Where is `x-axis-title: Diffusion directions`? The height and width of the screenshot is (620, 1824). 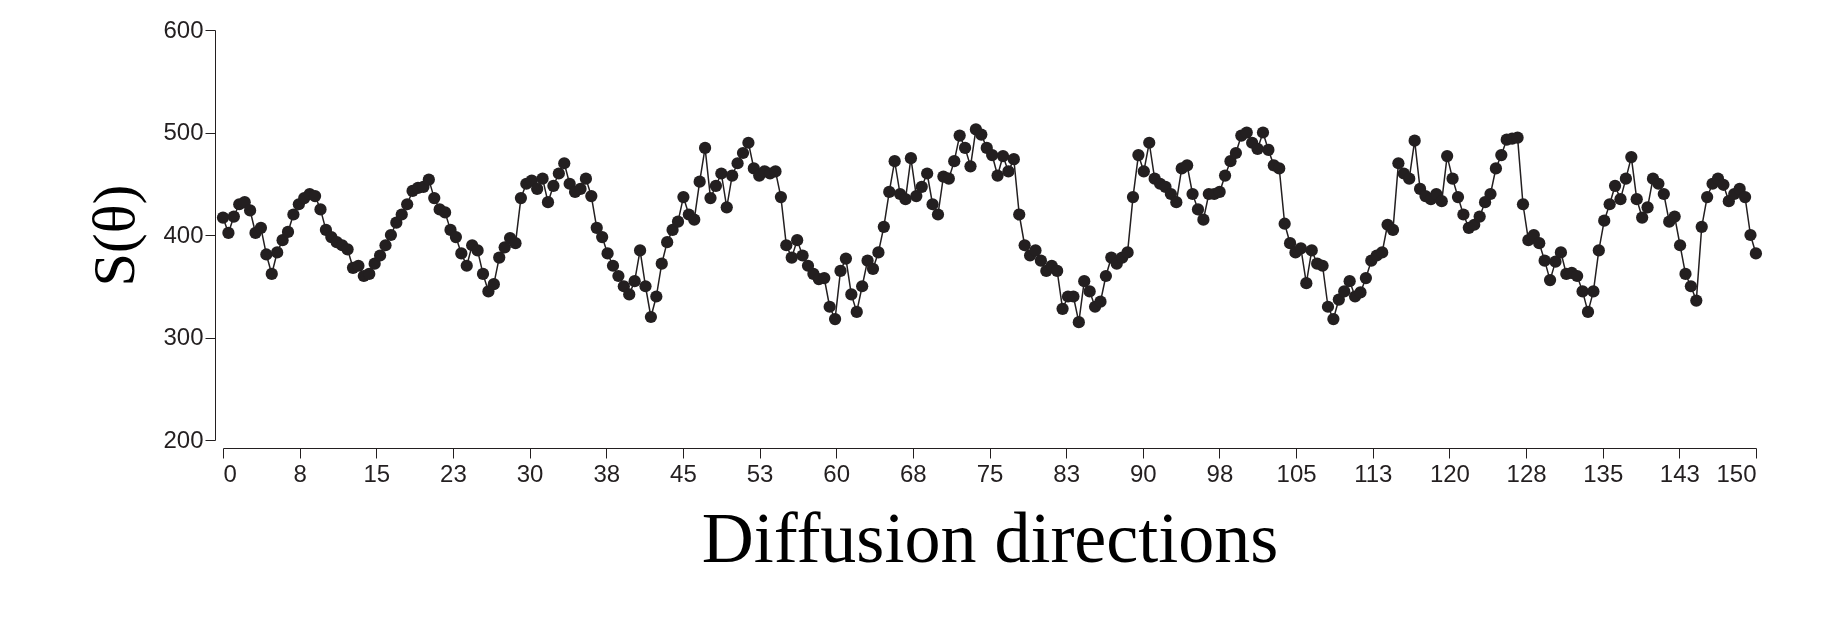 x-axis-title: Diffusion directions is located at coordinates (990, 537).